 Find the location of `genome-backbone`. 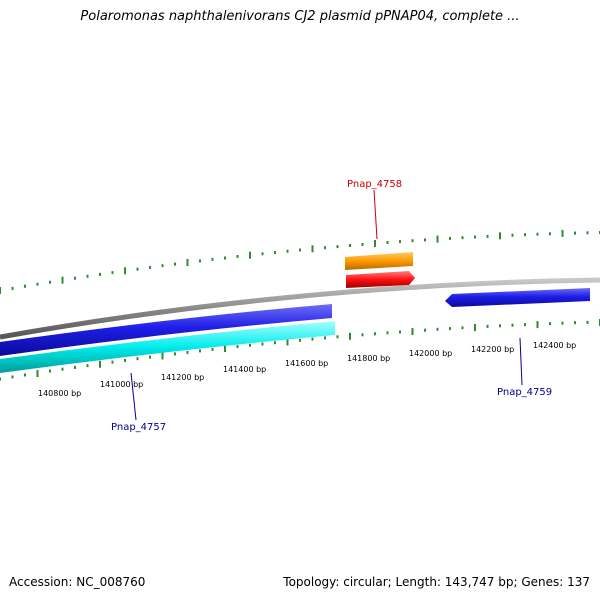

genome-backbone is located at coordinates (300, 308).